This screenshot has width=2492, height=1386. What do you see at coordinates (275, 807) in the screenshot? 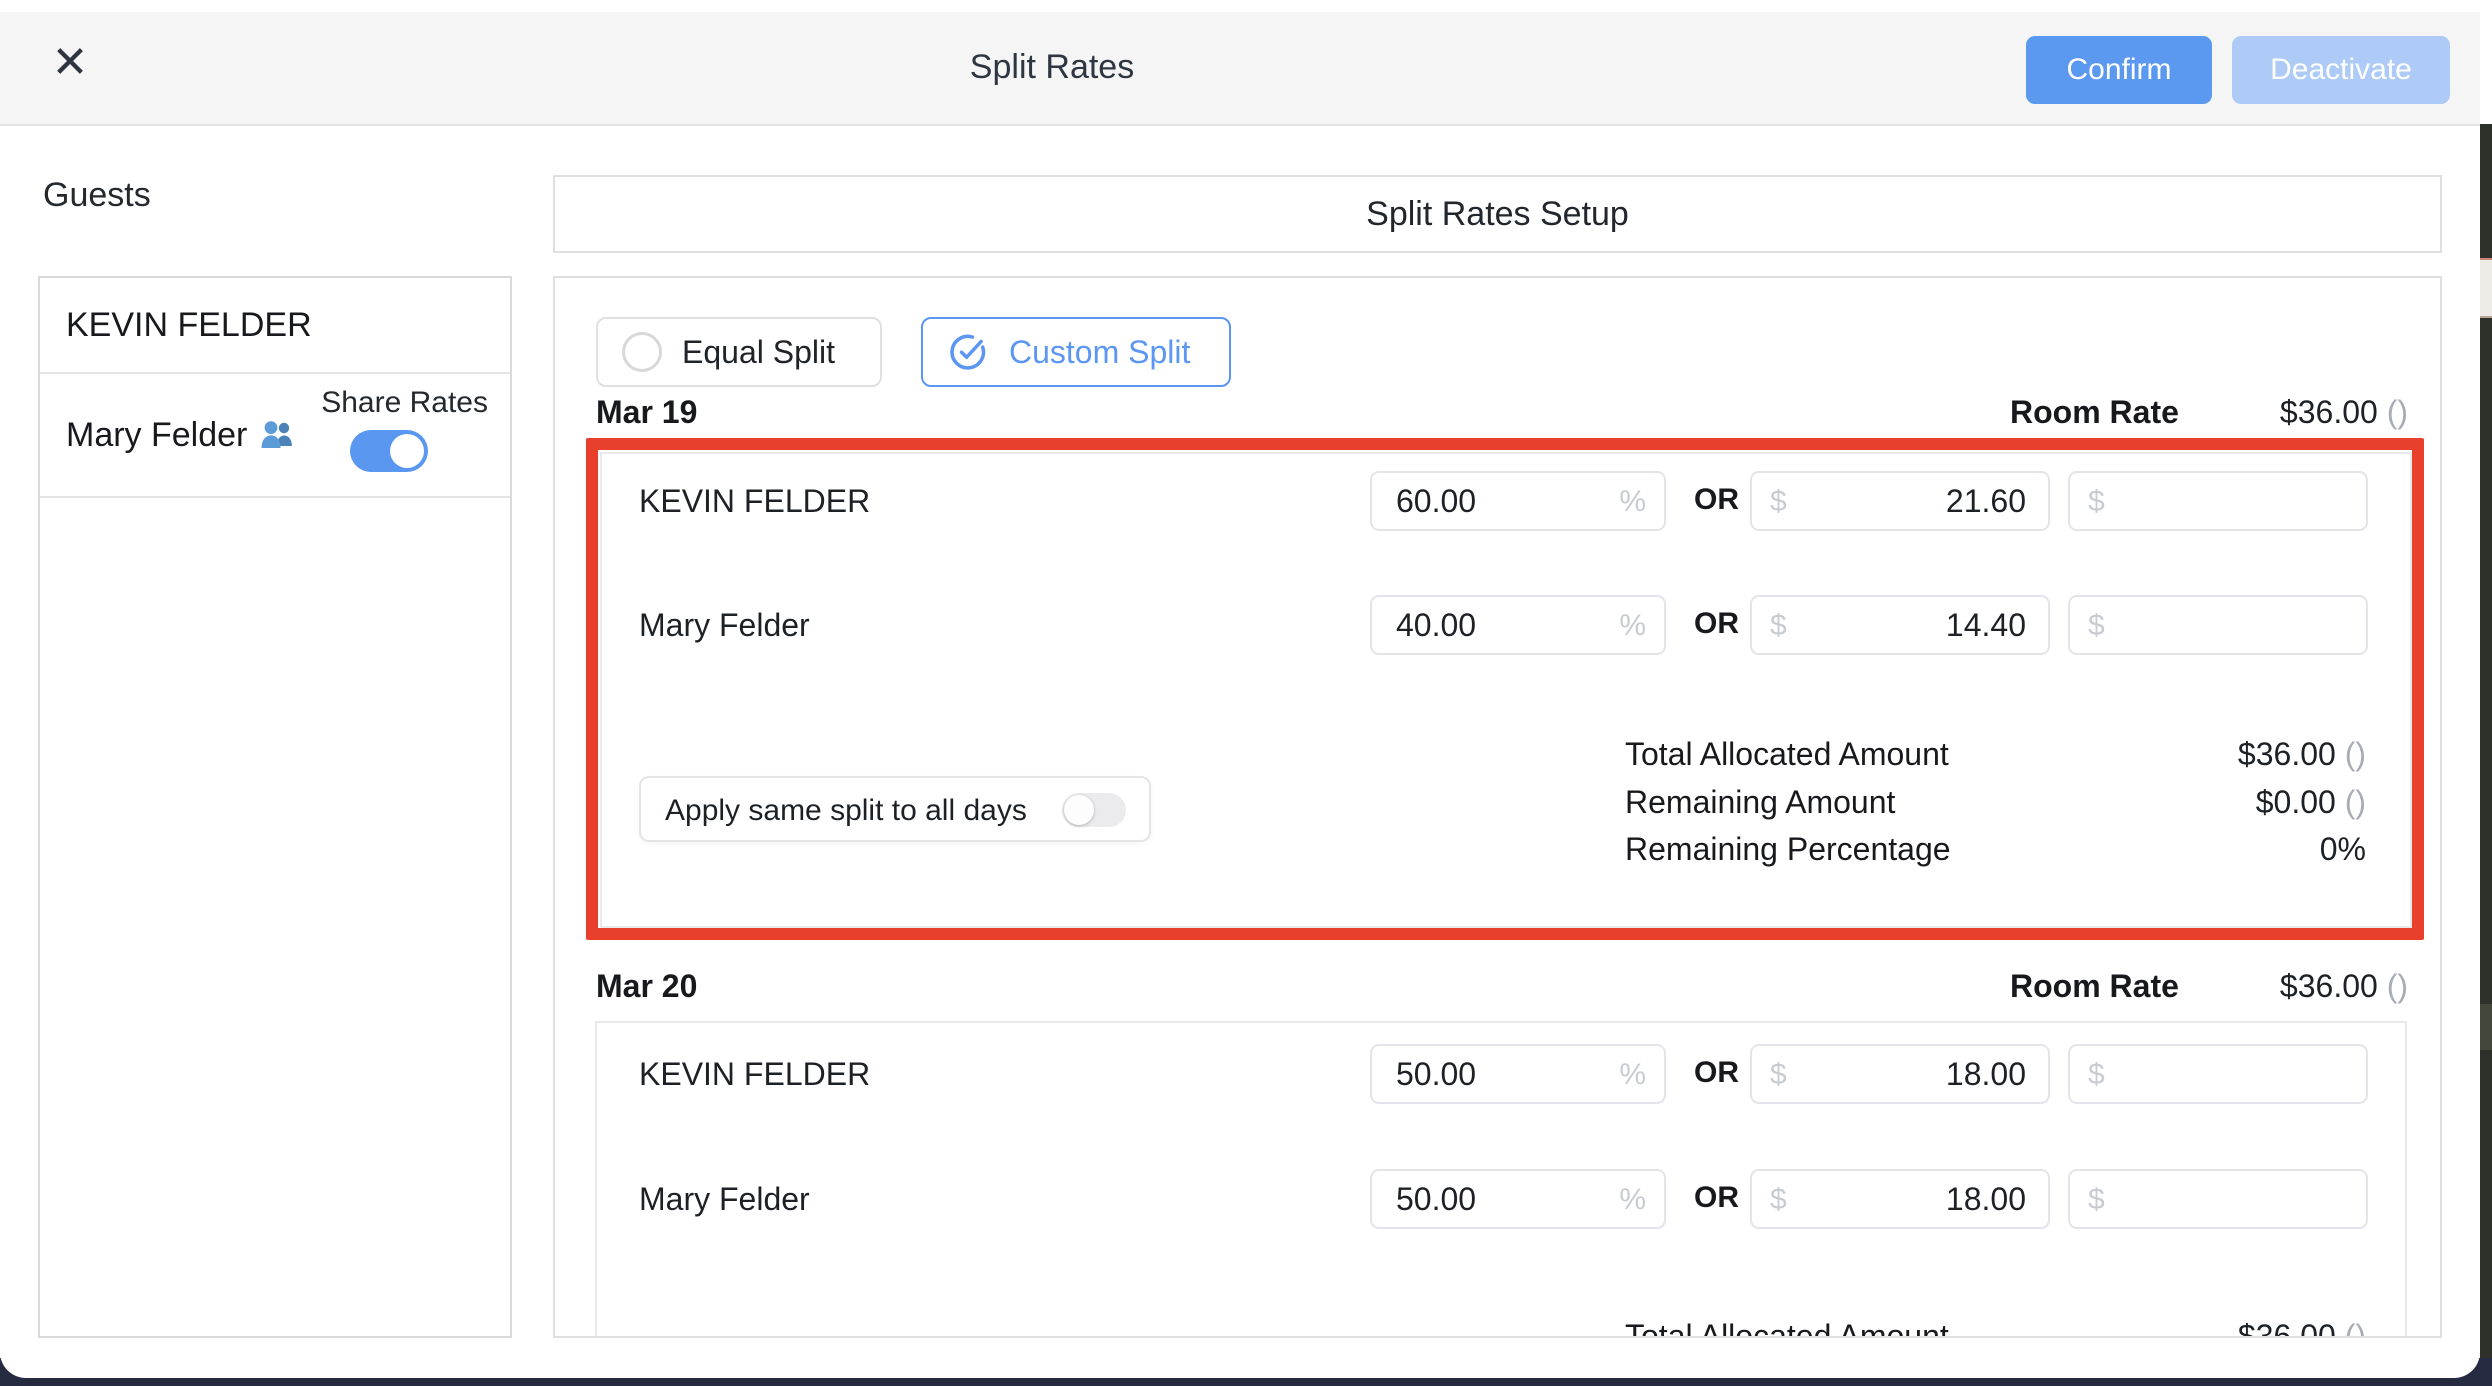
I see `guest-list: KEVIN FELDER Mary Felder Share Rates` at bounding box center [275, 807].